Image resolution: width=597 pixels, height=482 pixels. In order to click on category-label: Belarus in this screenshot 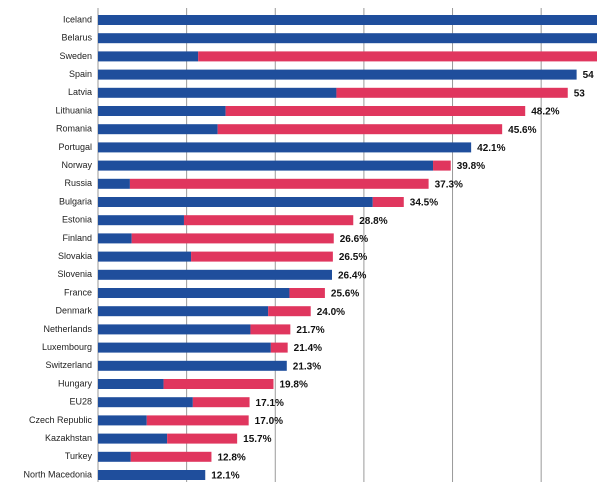, I will do `click(76, 38)`.